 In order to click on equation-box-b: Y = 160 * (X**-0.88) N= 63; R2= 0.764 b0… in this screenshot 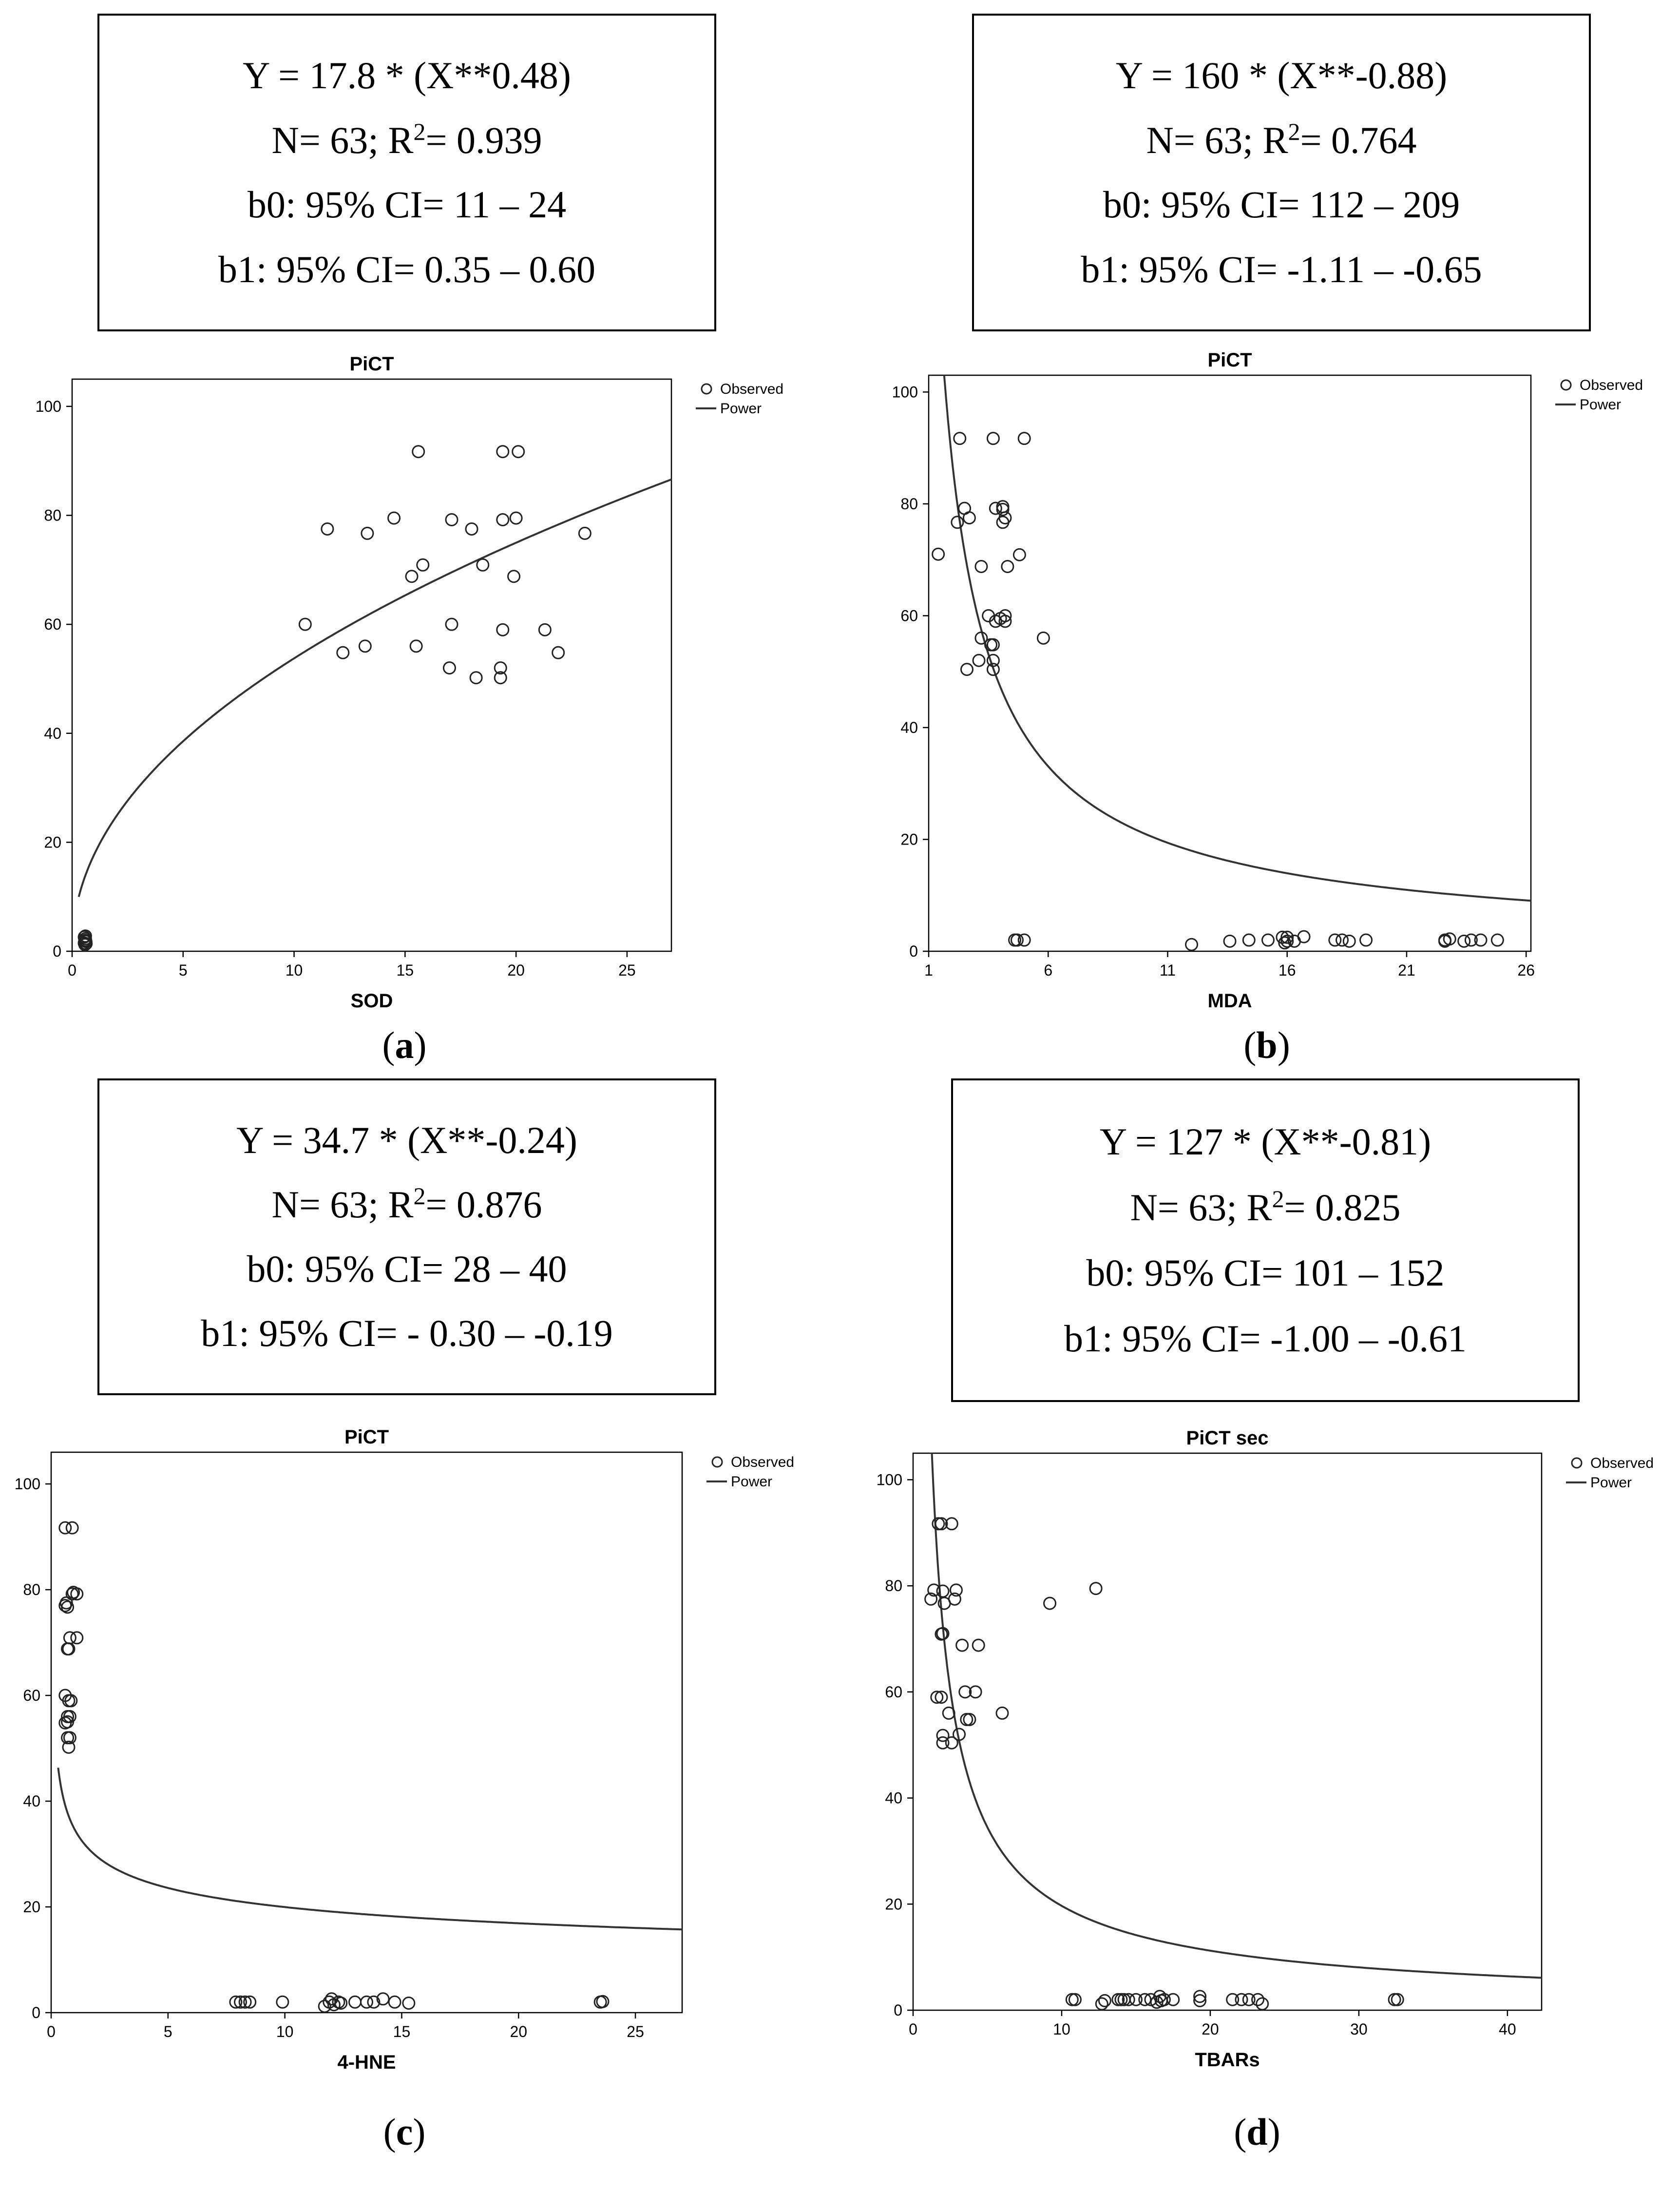, I will do `click(1281, 172)`.